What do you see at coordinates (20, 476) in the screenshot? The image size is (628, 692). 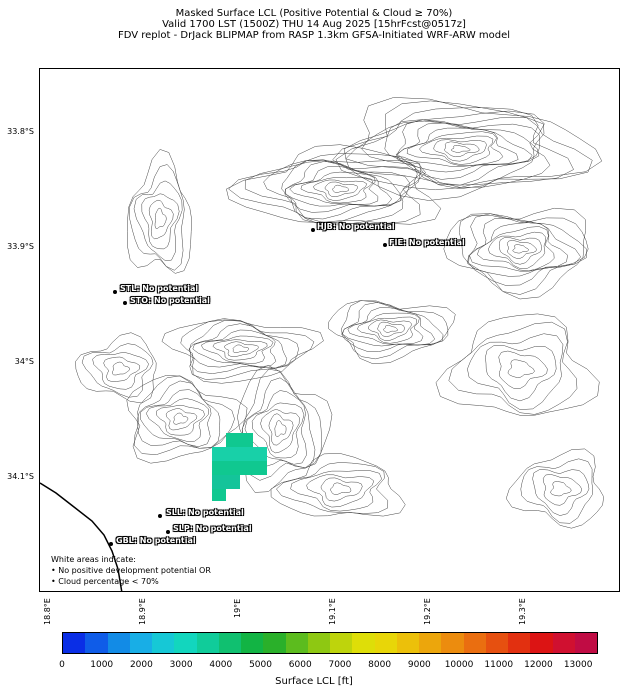 I see `lat-tick-34-1: 34.1°S` at bounding box center [20, 476].